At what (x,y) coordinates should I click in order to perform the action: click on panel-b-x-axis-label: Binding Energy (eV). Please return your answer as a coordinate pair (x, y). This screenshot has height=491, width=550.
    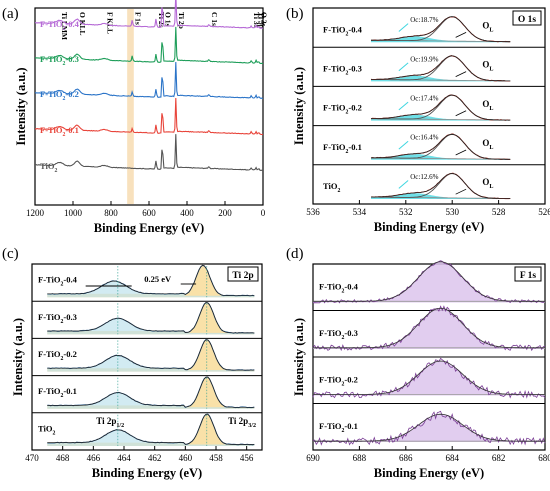
    Looking at the image, I should click on (429, 227).